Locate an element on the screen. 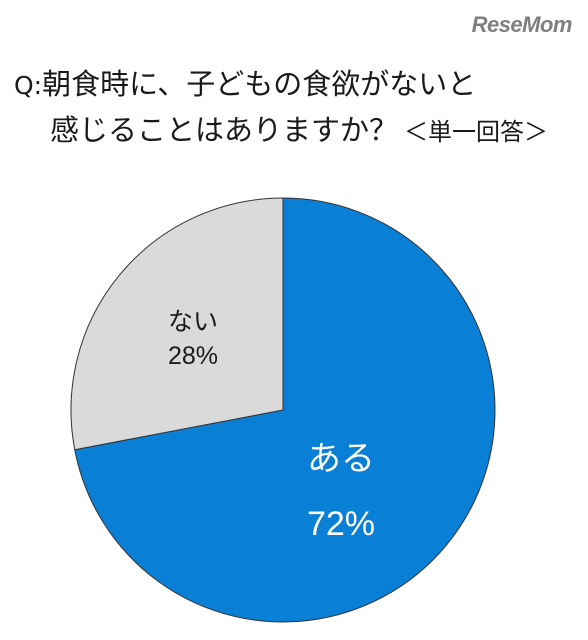 The image size is (588, 640). question-prefix: Q: is located at coordinates (28, 85).